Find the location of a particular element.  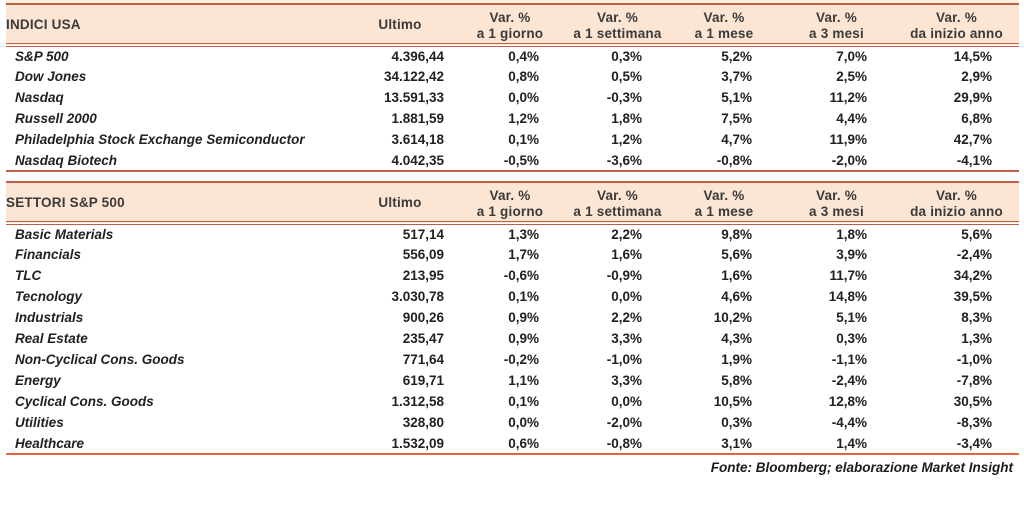

table-row: Dow Jones 34.122,42 0,8% 0,5% 3,7% 2,5% 2,9% is located at coordinates (512, 76).